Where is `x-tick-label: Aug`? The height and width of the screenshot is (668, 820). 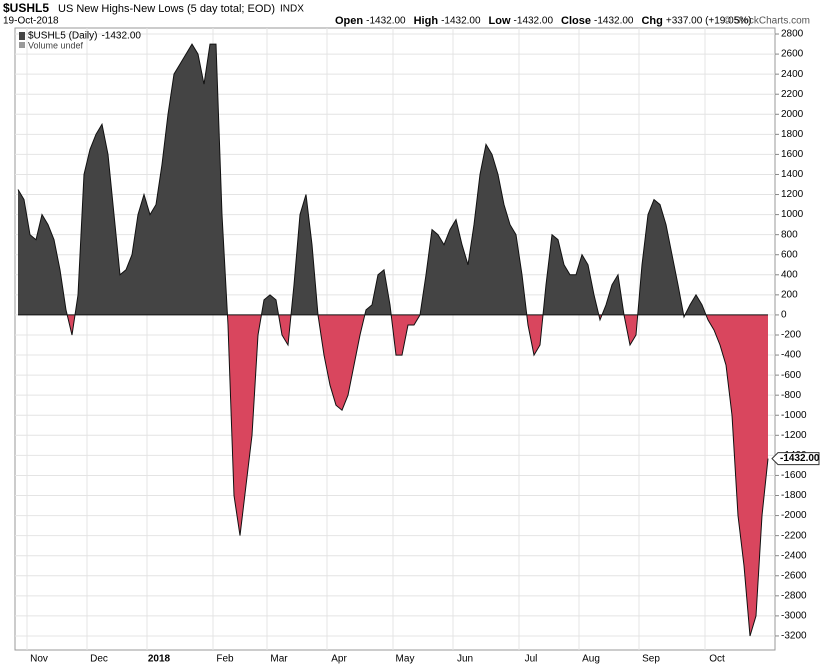
x-tick-label: Aug is located at coordinates (591, 659).